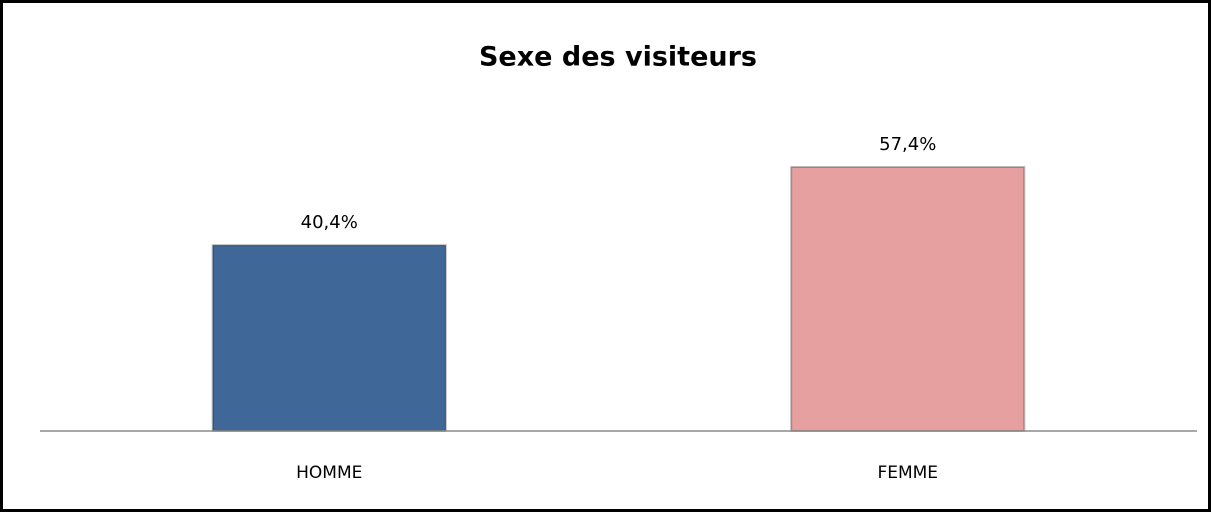 Image resolution: width=1211 pixels, height=512 pixels. Describe the element at coordinates (907, 473) in the screenshot. I see `x-tick-label: FEMME` at that location.